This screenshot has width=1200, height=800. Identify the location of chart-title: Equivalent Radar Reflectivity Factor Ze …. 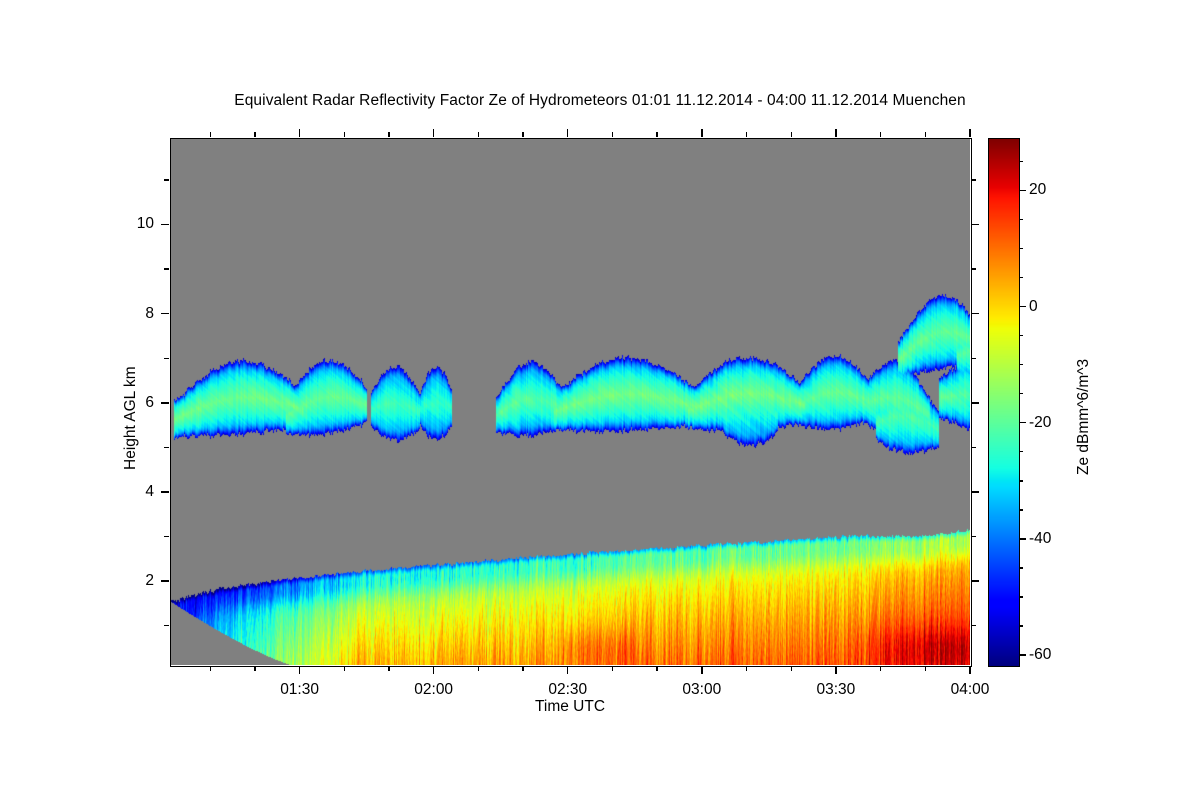
(600, 100).